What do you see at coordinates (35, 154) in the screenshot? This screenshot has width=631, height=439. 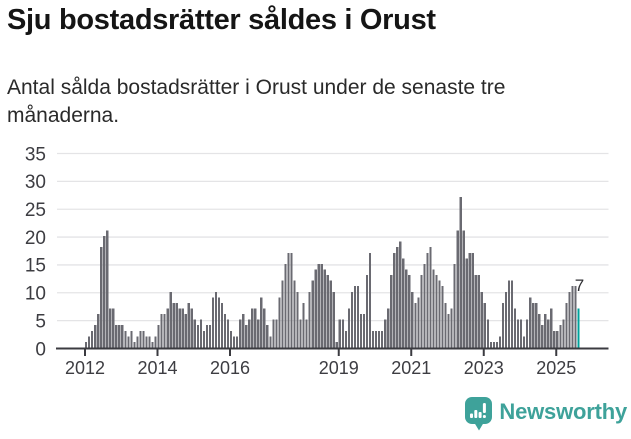 I see `svg-text: 35` at bounding box center [35, 154].